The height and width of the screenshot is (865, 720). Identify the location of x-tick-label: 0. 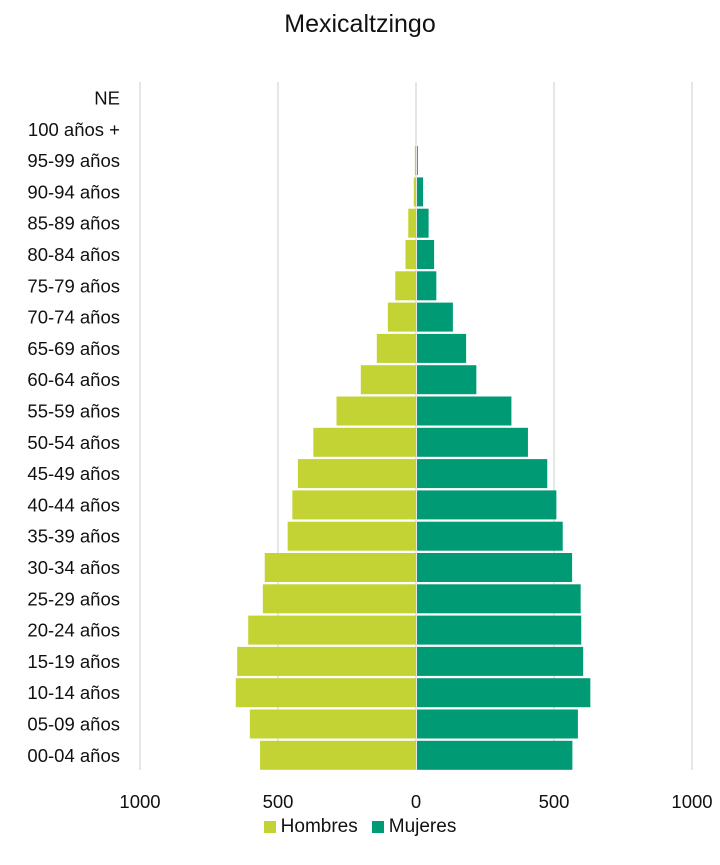
(416, 801).